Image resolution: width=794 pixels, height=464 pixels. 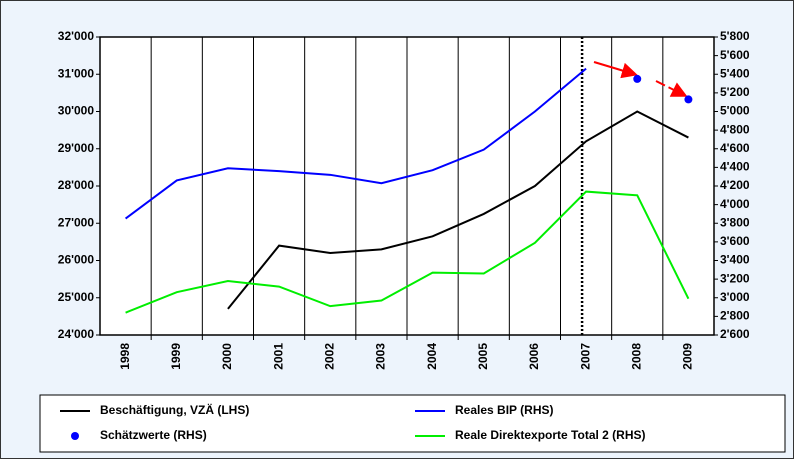 I want to click on x-tick-label: 2002, so click(x=329, y=356).